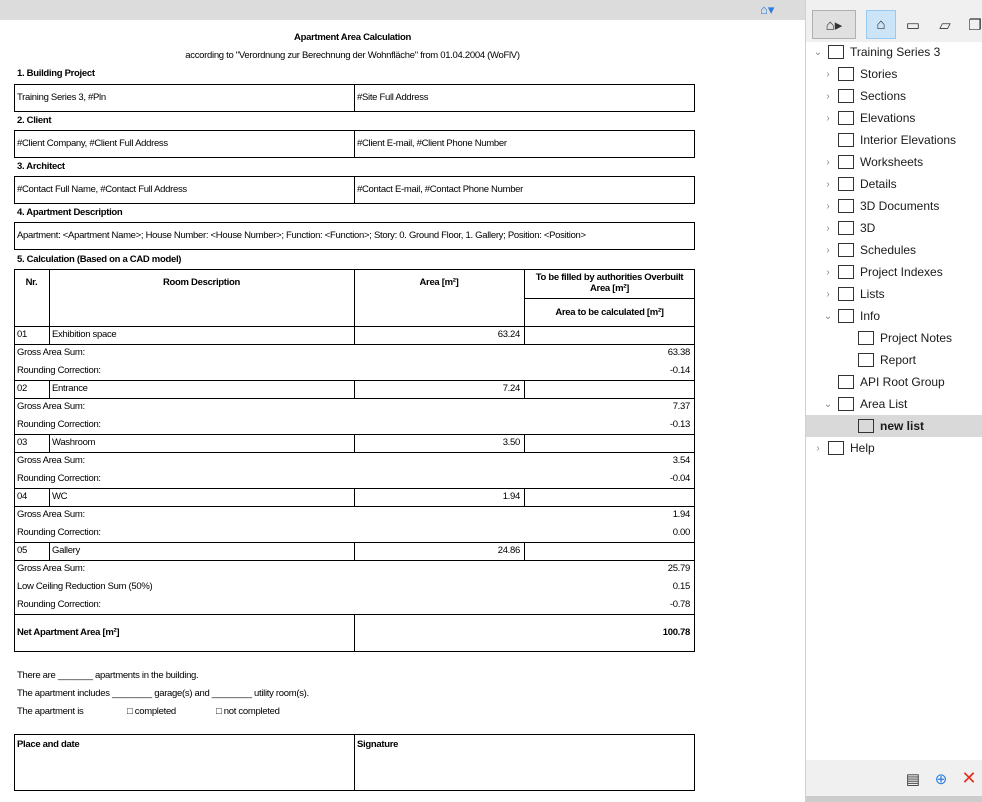 This screenshot has height=802, width=982. I want to click on tree-item: › Help, so click(894, 448).